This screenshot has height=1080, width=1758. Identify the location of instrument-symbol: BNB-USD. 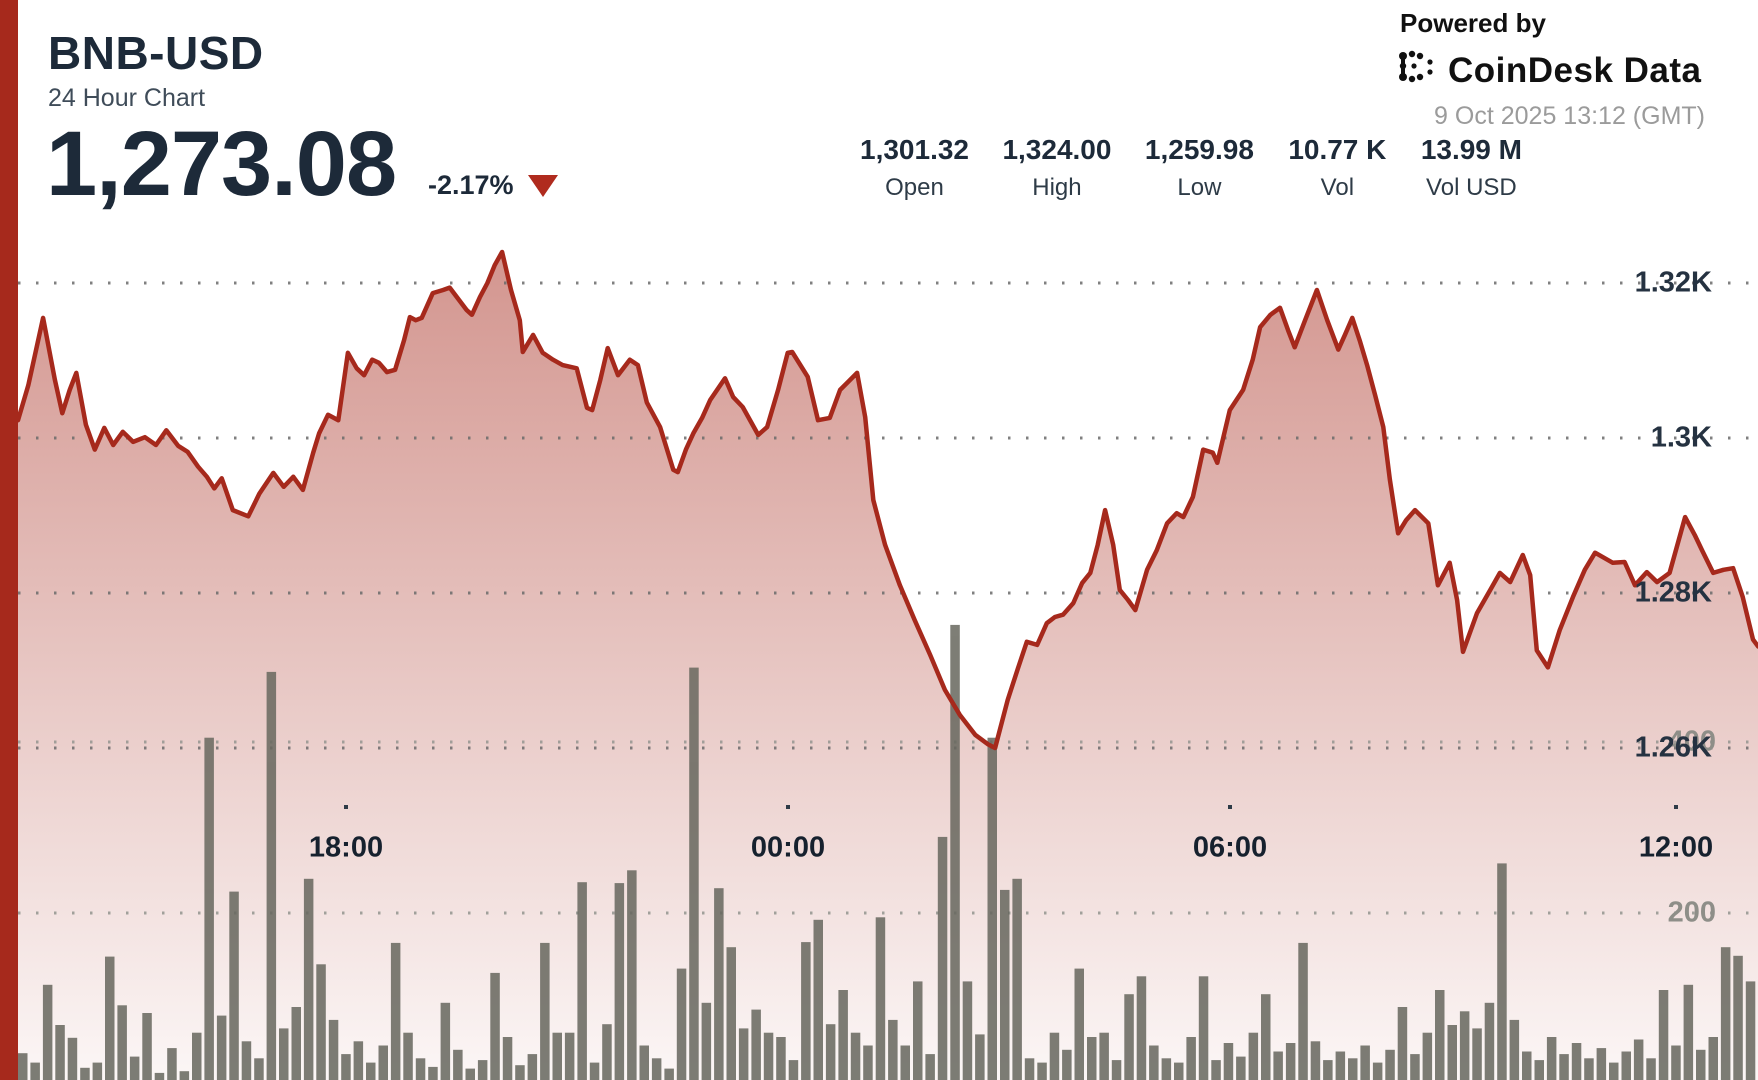
(156, 53).